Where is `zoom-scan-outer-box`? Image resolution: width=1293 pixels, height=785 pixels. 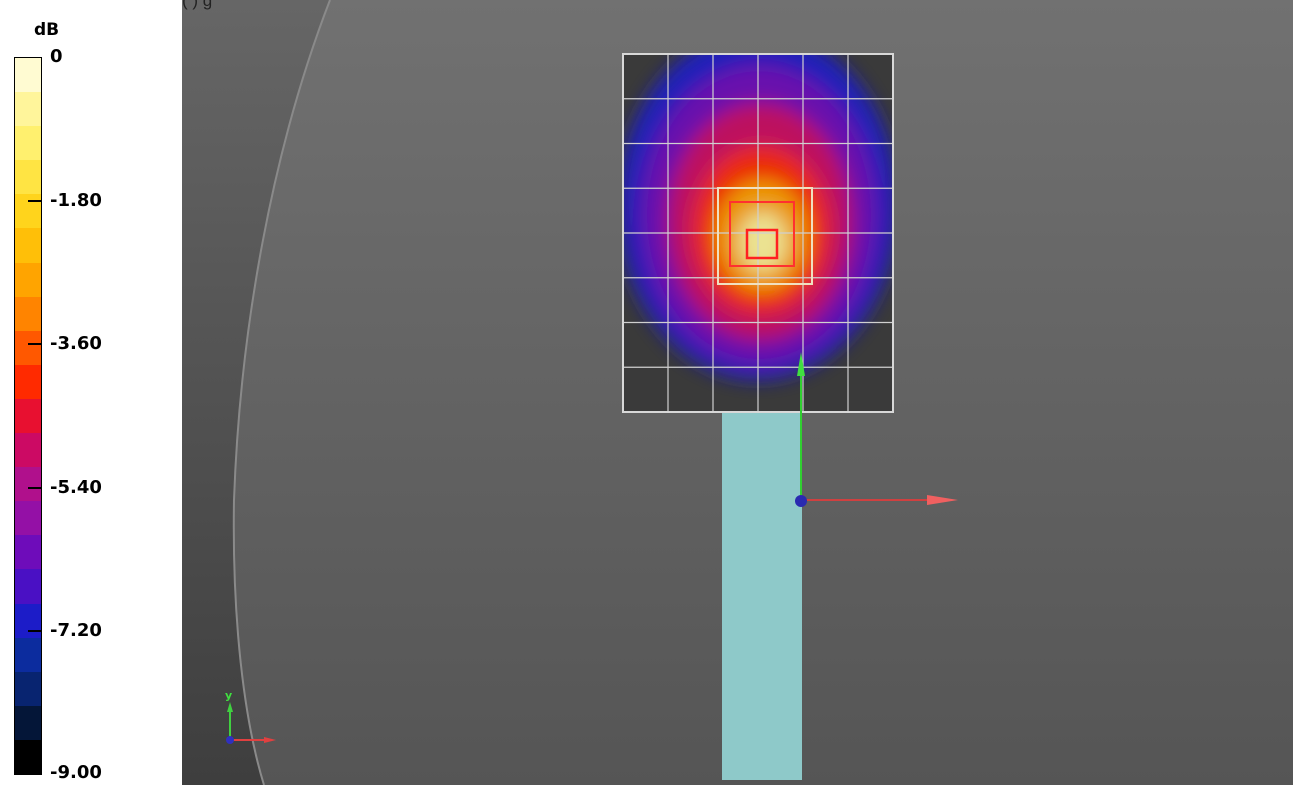
zoom-scan-outer-box is located at coordinates (765, 236).